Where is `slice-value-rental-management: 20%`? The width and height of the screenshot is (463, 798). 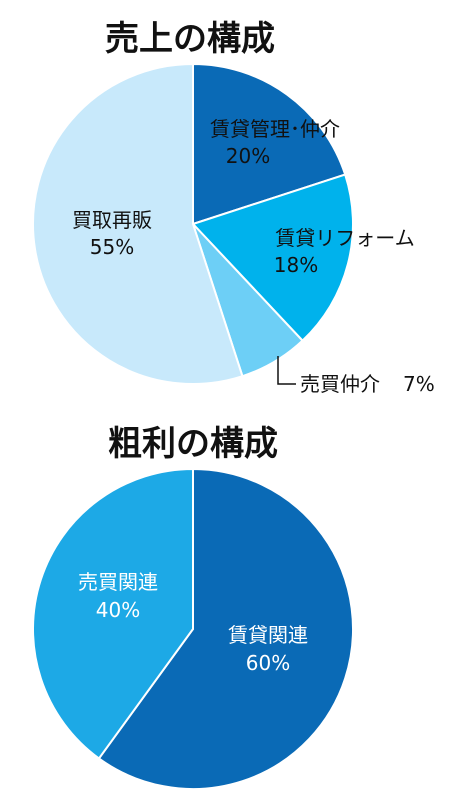 slice-value-rental-management: 20% is located at coordinates (248, 156).